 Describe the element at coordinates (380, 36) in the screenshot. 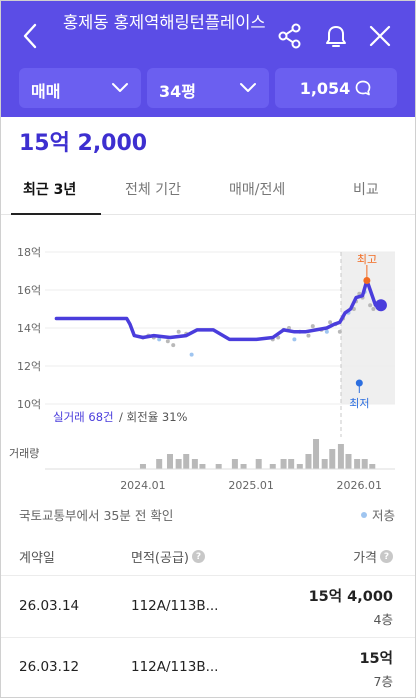

I see `close-icon` at that location.